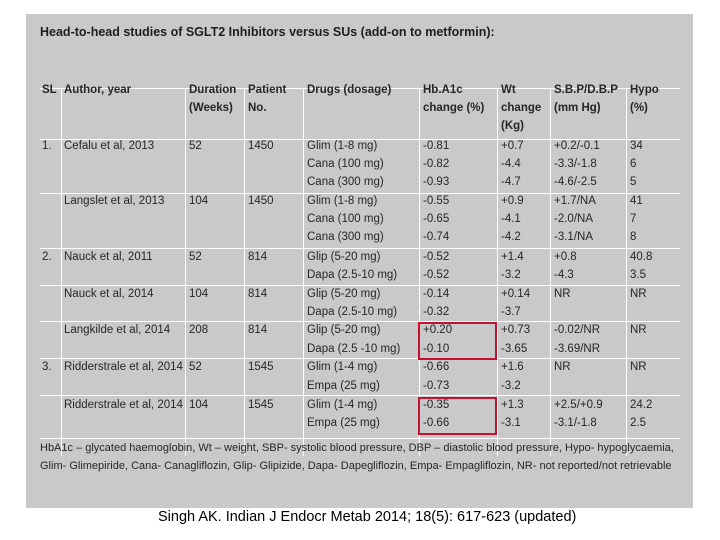  I want to click on cell-wt: -3.65, so click(514, 349).